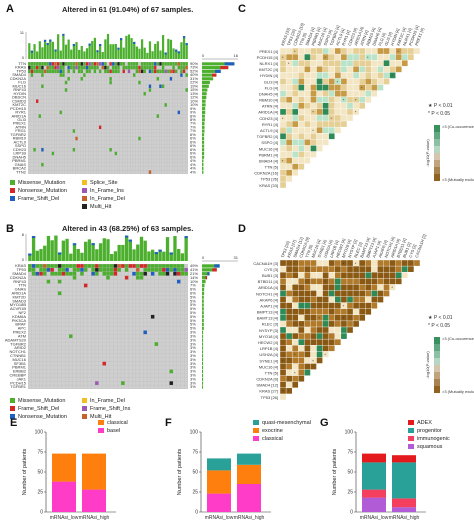 This screenshot has height=528, width=474. Describe the element at coordinates (313, 130) in the screenshot. I see `sig-marker: *` at that location.